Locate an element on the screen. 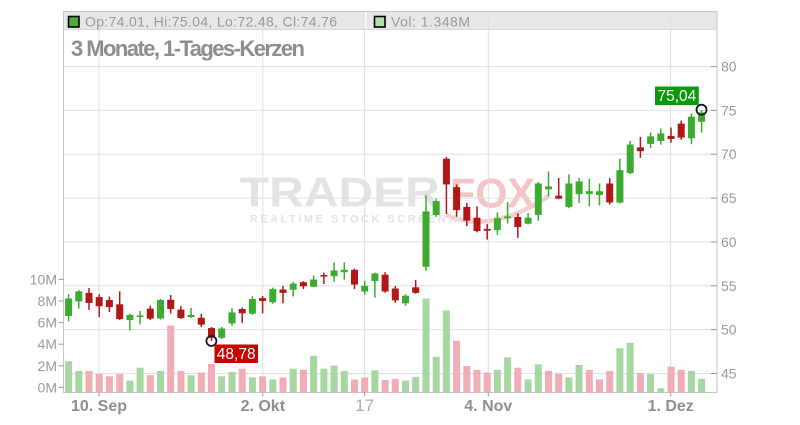 The image size is (800, 425). svg-text: 75,04 is located at coordinates (677, 96).